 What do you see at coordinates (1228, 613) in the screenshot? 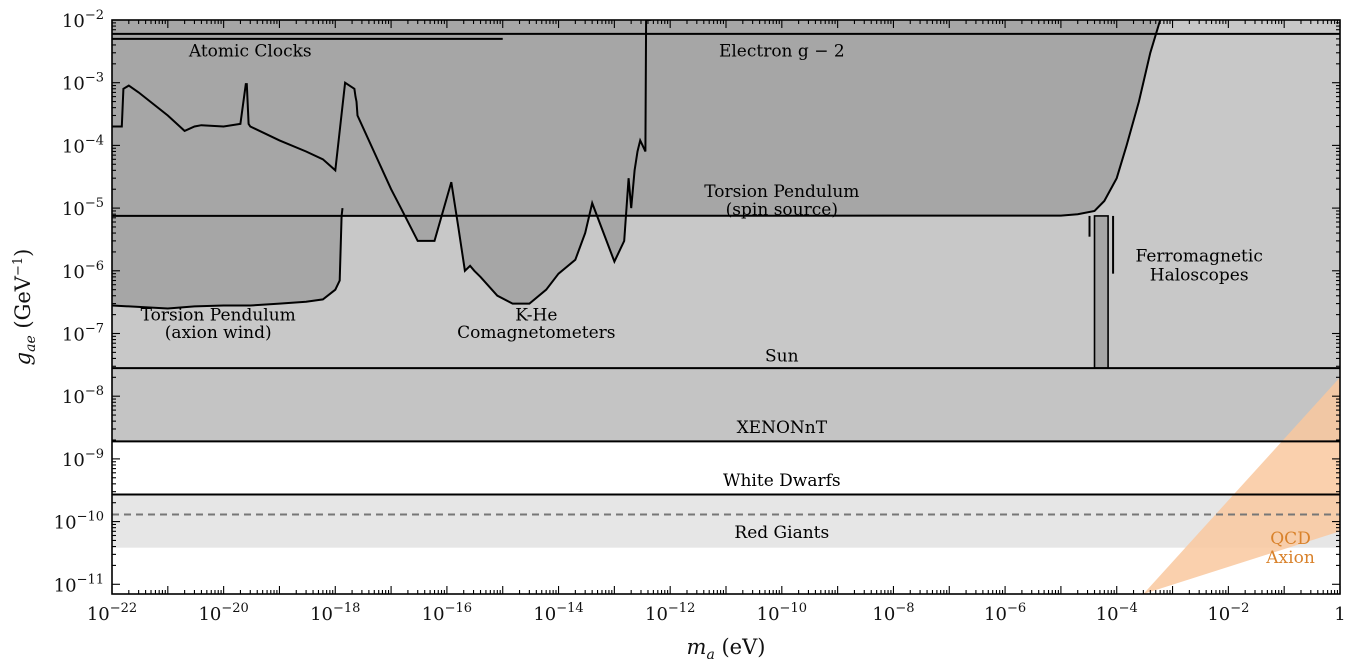
I see `x-tick-label: 10⁻²` at bounding box center [1228, 613].